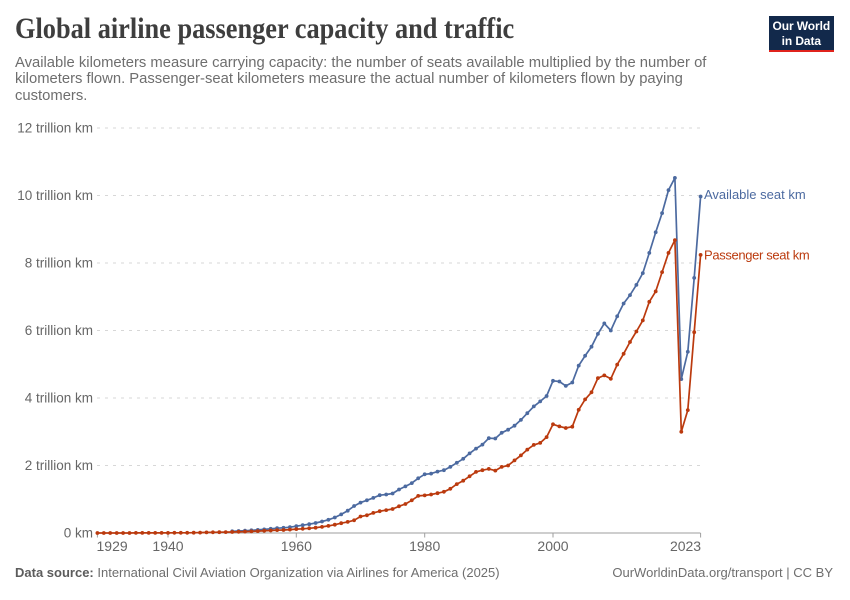  I want to click on svg-text: 1929, so click(112, 546).